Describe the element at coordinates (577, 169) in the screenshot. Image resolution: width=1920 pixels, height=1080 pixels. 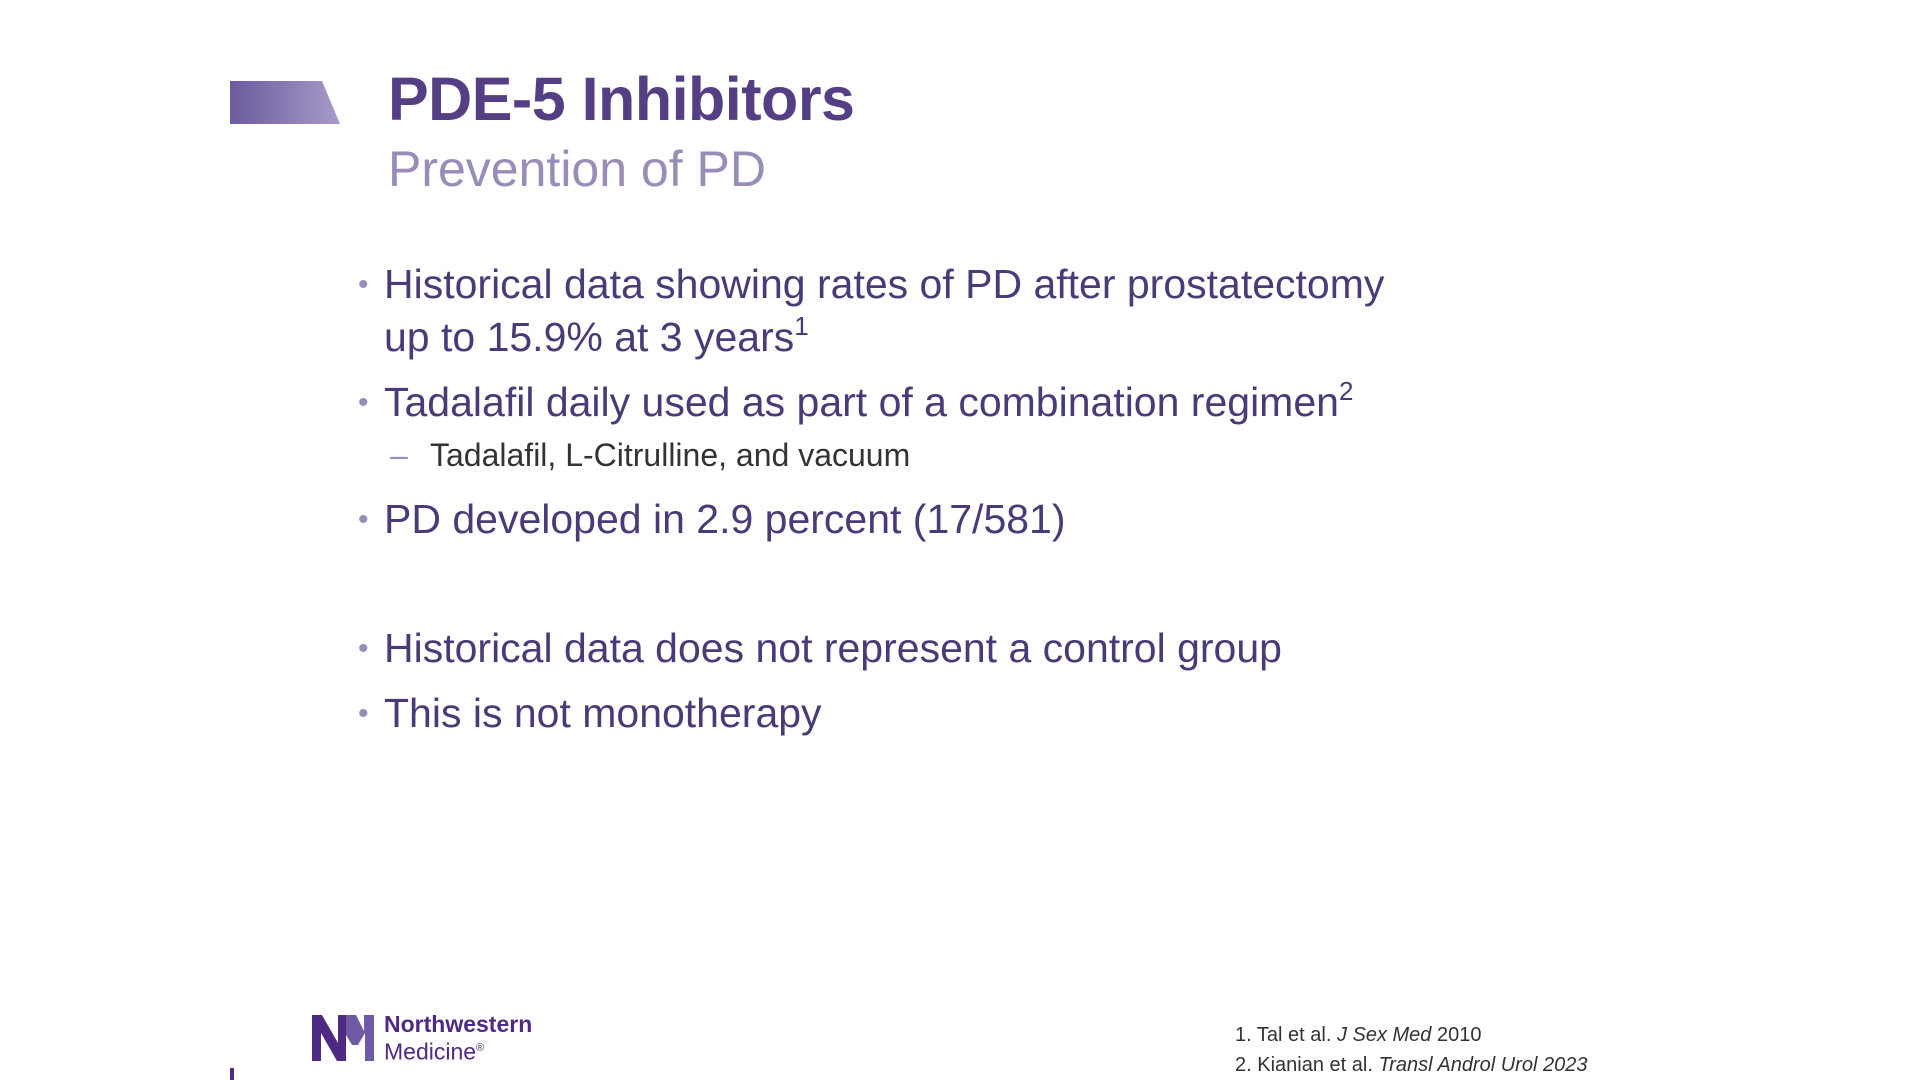
I see `slide-subtitle: Prevention of PD` at that location.